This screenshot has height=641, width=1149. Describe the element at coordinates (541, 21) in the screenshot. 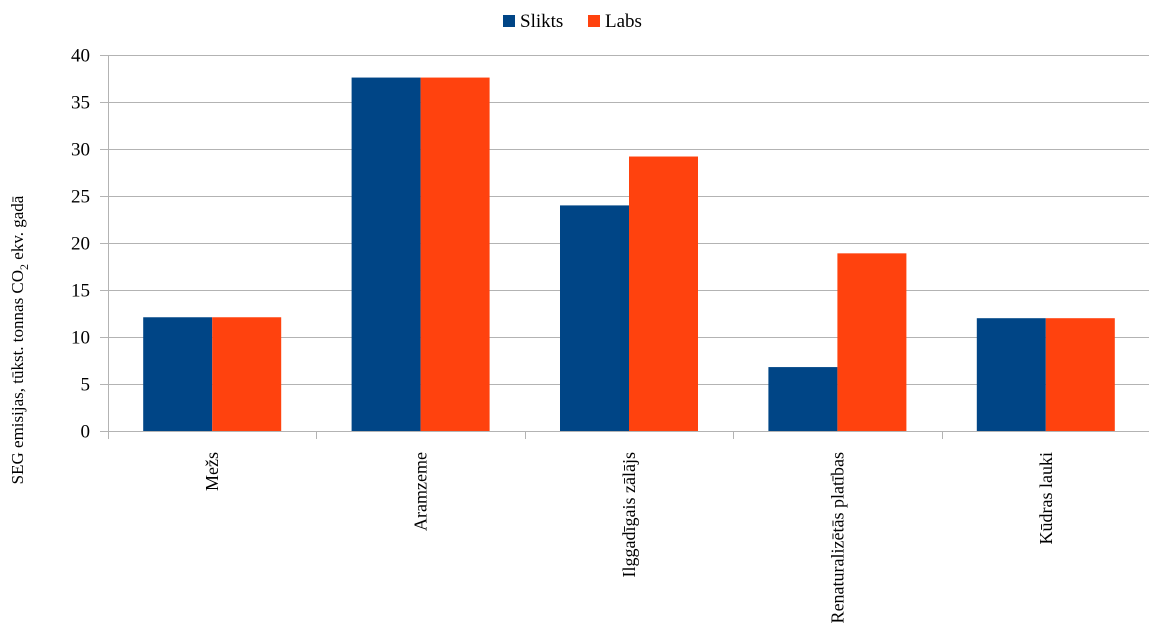

I see `legend-label-slikts: Slikts` at that location.